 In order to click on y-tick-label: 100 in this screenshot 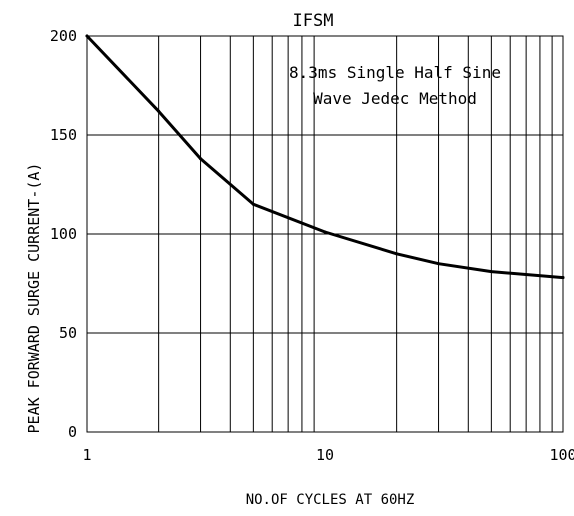, I will do `click(63, 234)`.